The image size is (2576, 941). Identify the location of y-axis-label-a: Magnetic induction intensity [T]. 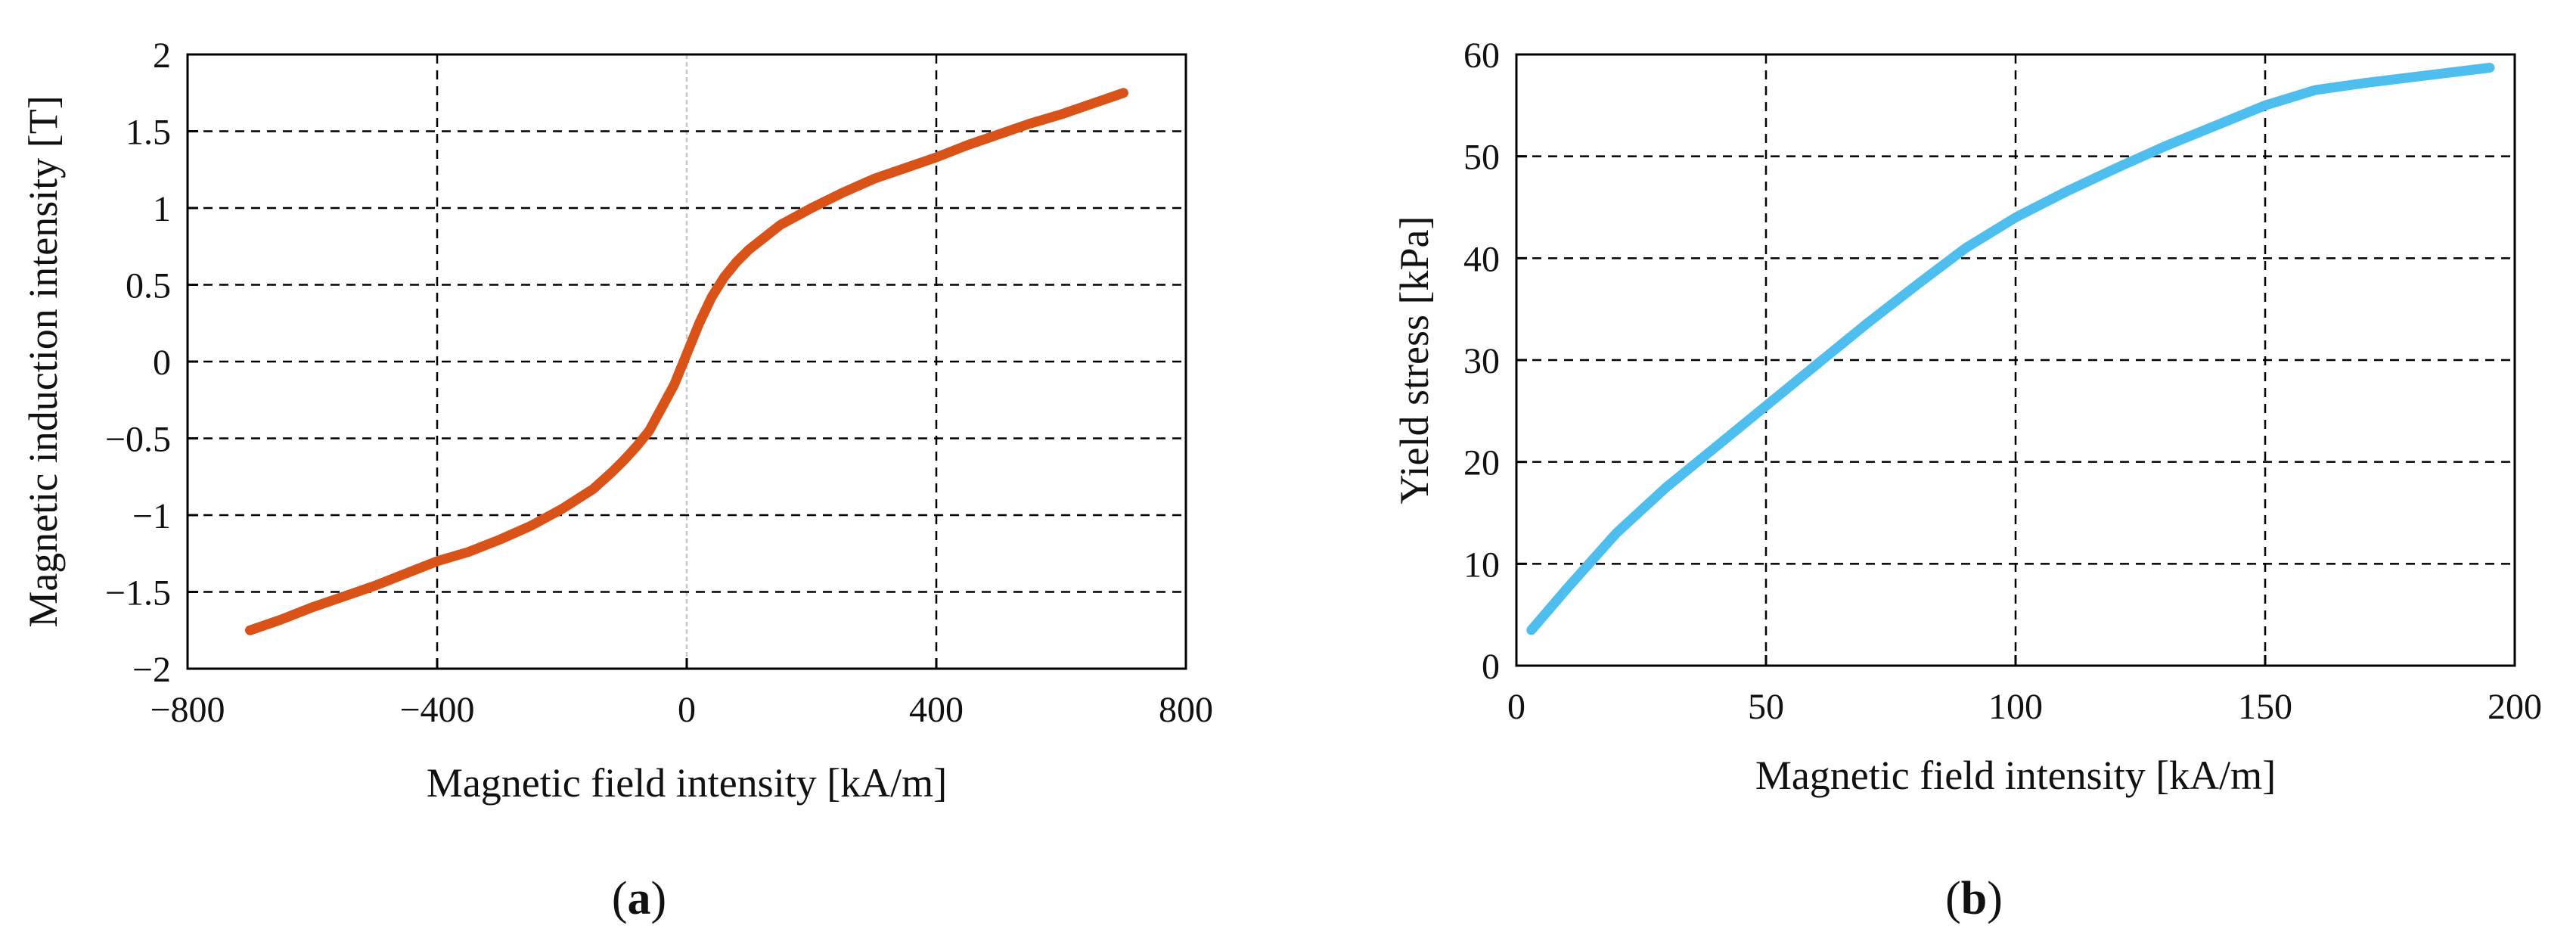
(43, 361).